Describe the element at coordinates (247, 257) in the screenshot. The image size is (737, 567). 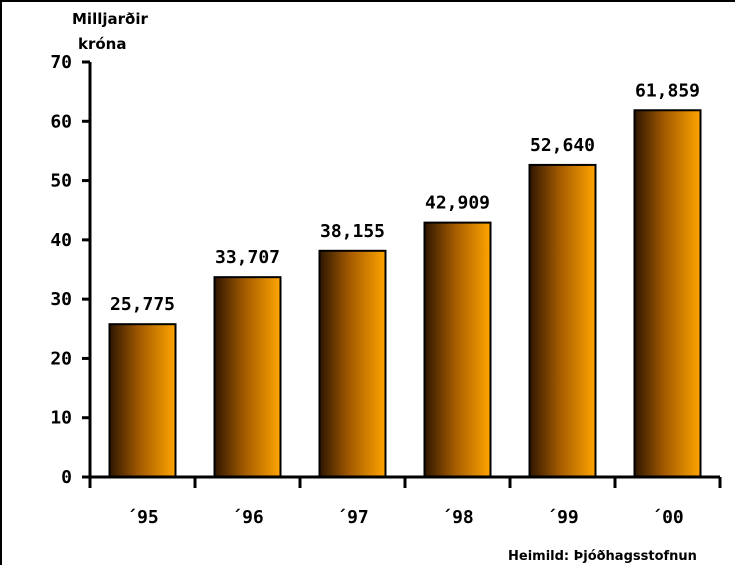
I see `data-label: 33,707` at that location.